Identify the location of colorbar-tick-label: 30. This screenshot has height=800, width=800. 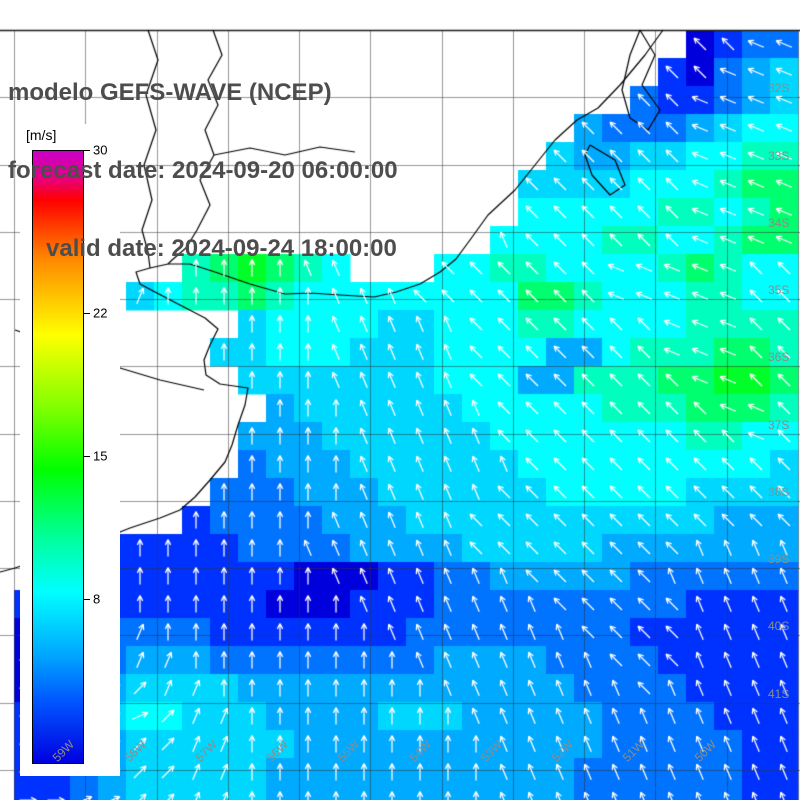
(100, 150).